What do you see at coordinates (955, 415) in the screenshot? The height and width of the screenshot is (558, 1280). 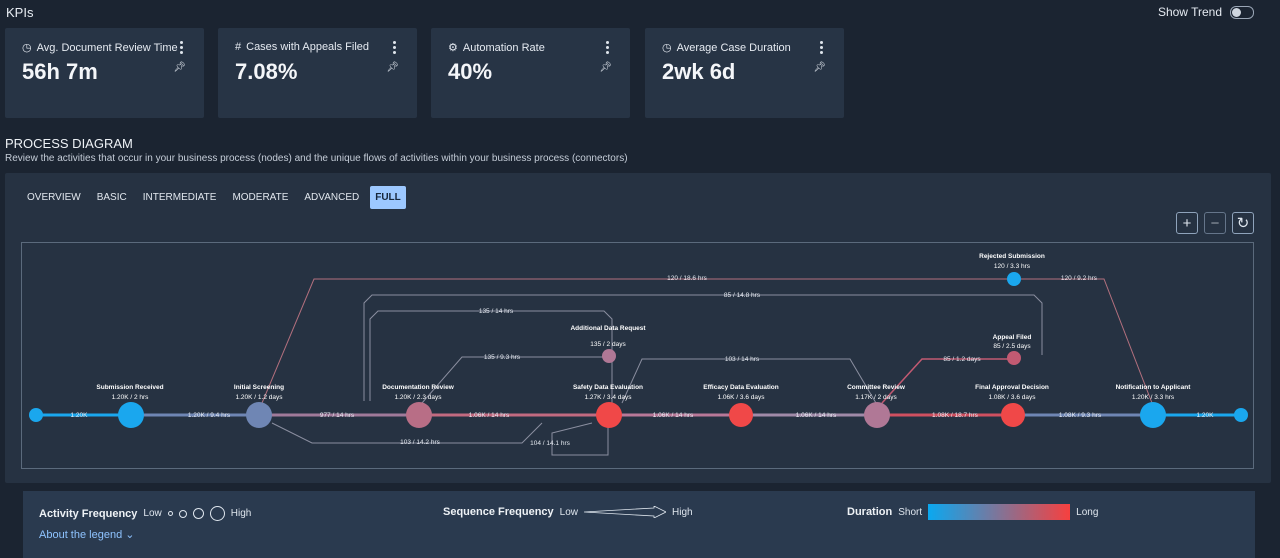 I see `edge-label: 1.08K / 18.7 hrs` at bounding box center [955, 415].